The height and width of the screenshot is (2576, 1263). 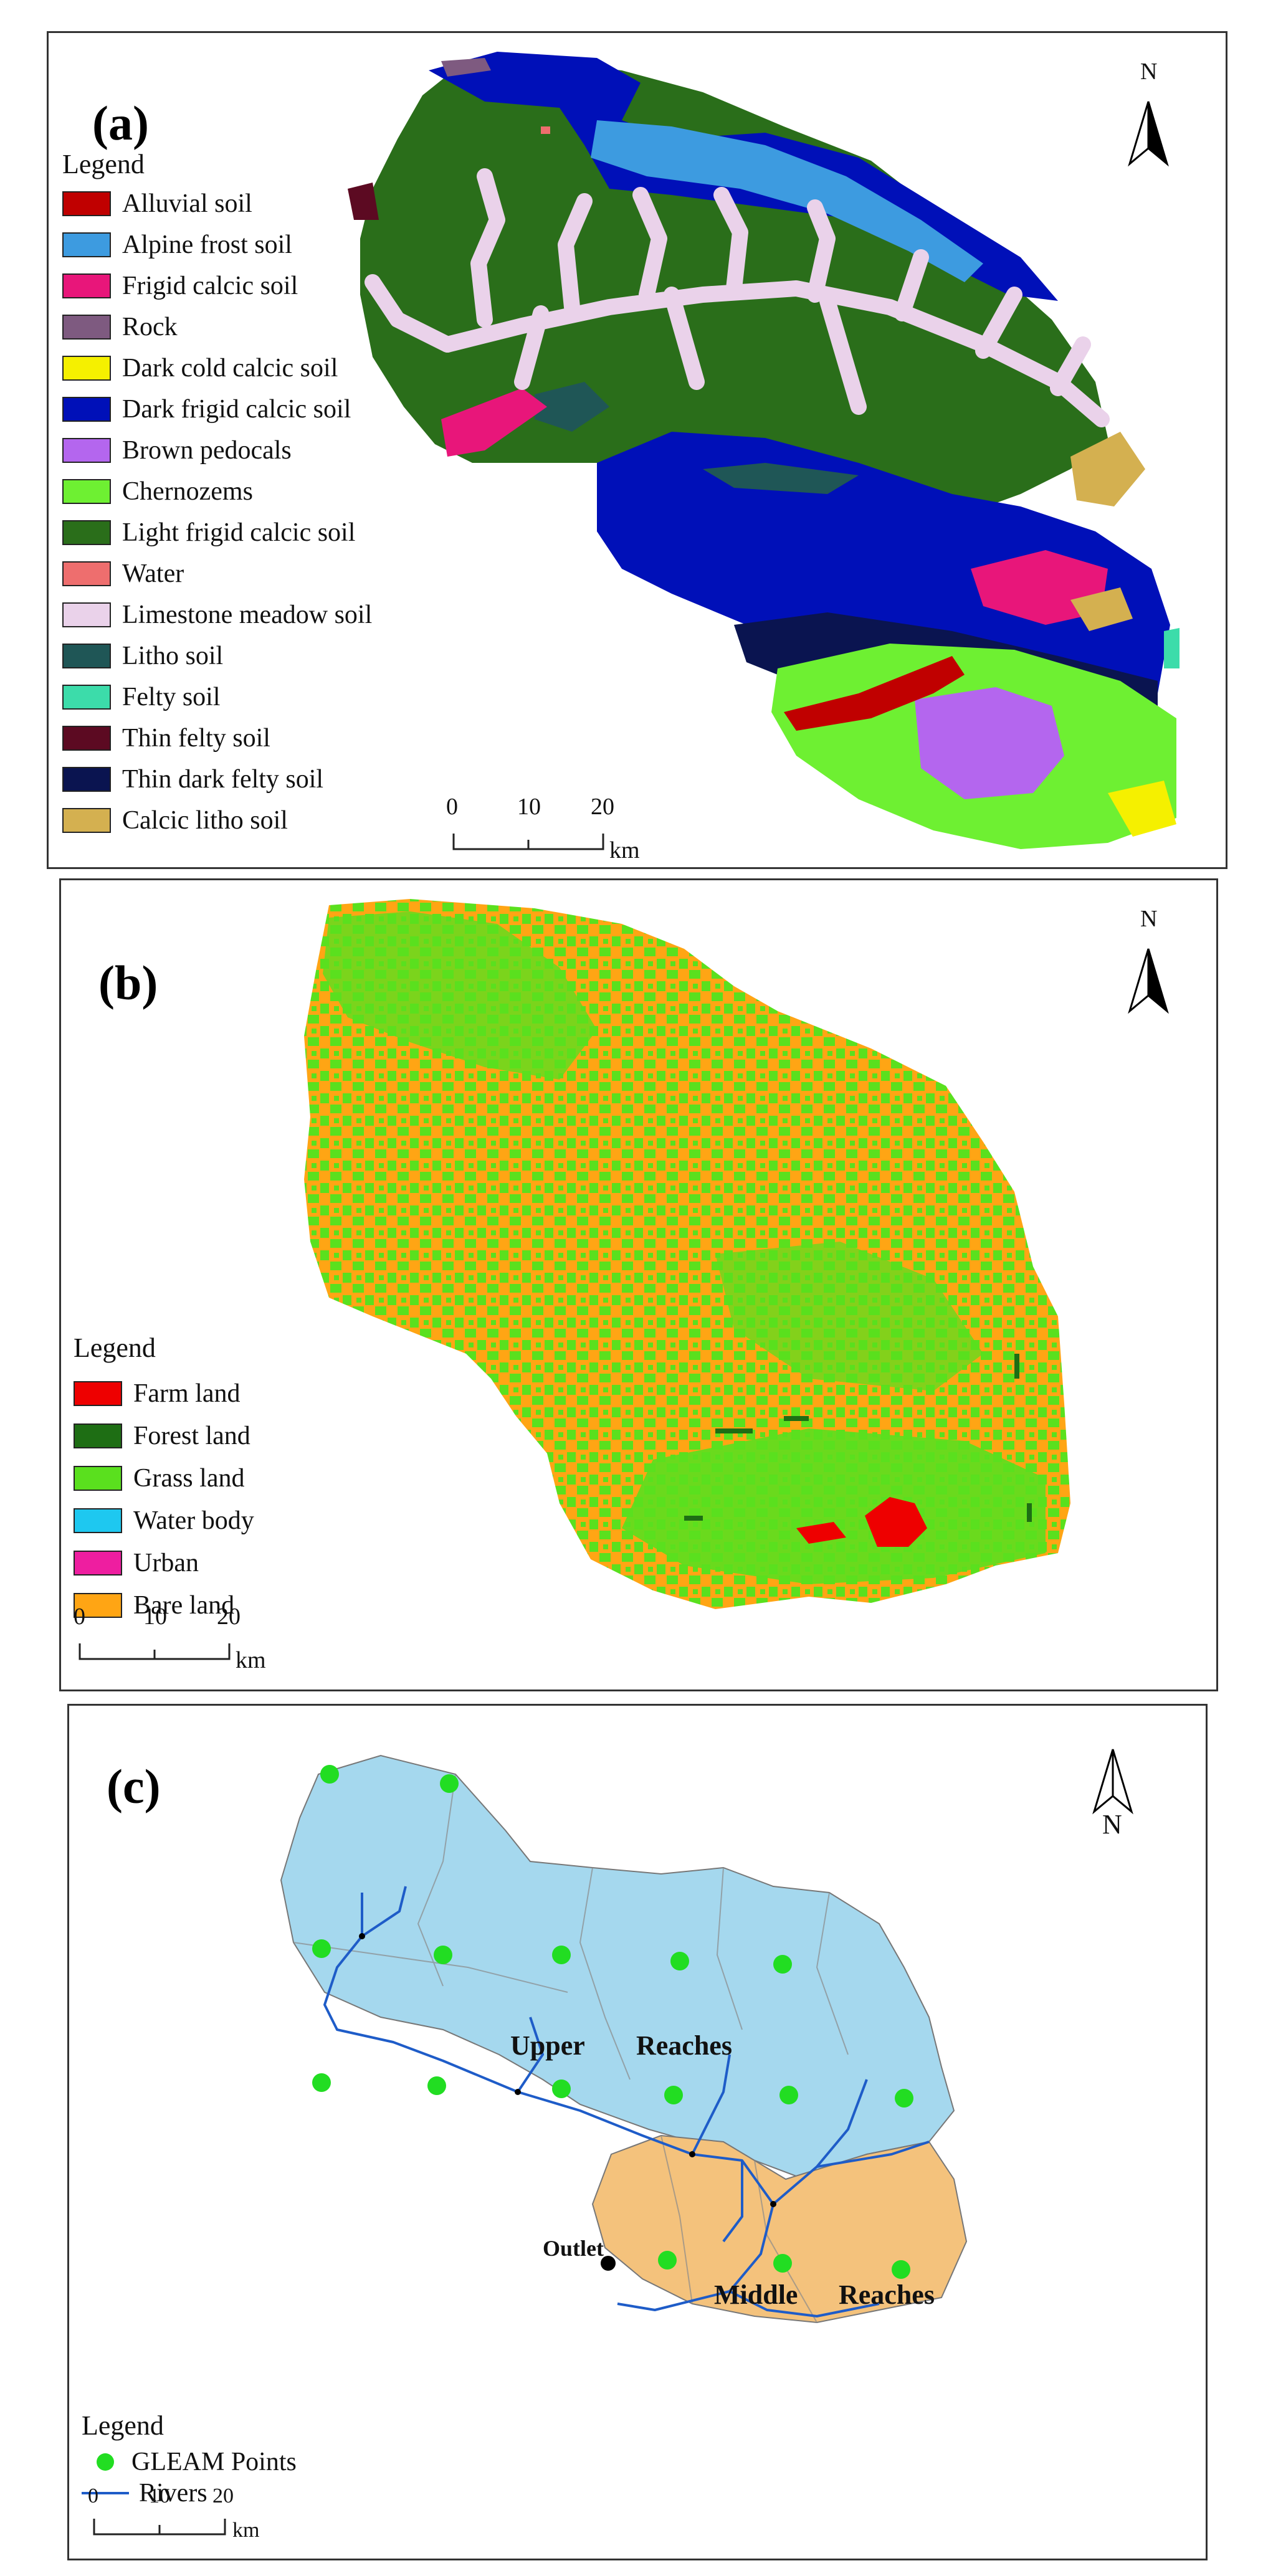 What do you see at coordinates (159, 1478) in the screenshot?
I see `legend-item: Grass land` at bounding box center [159, 1478].